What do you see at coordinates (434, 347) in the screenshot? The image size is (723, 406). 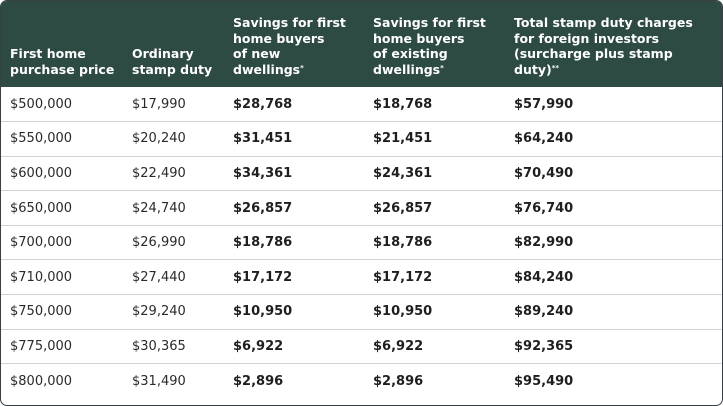 I see `cell-savings-existing: $6,922` at bounding box center [434, 347].